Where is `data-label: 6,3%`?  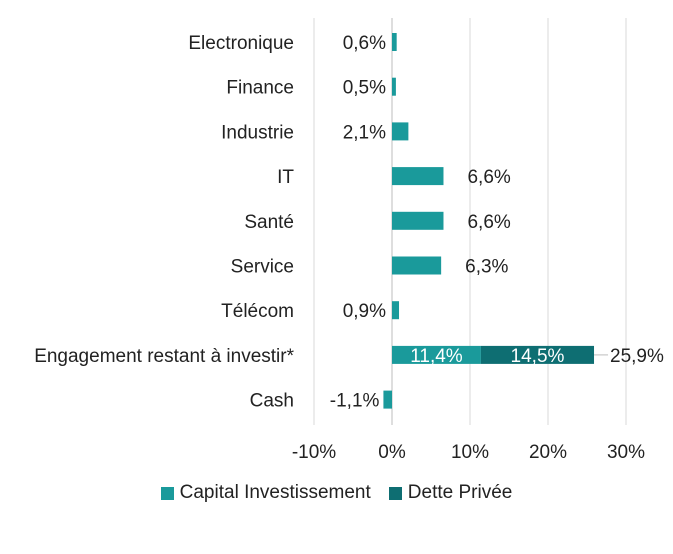 data-label: 6,3% is located at coordinates (486, 267).